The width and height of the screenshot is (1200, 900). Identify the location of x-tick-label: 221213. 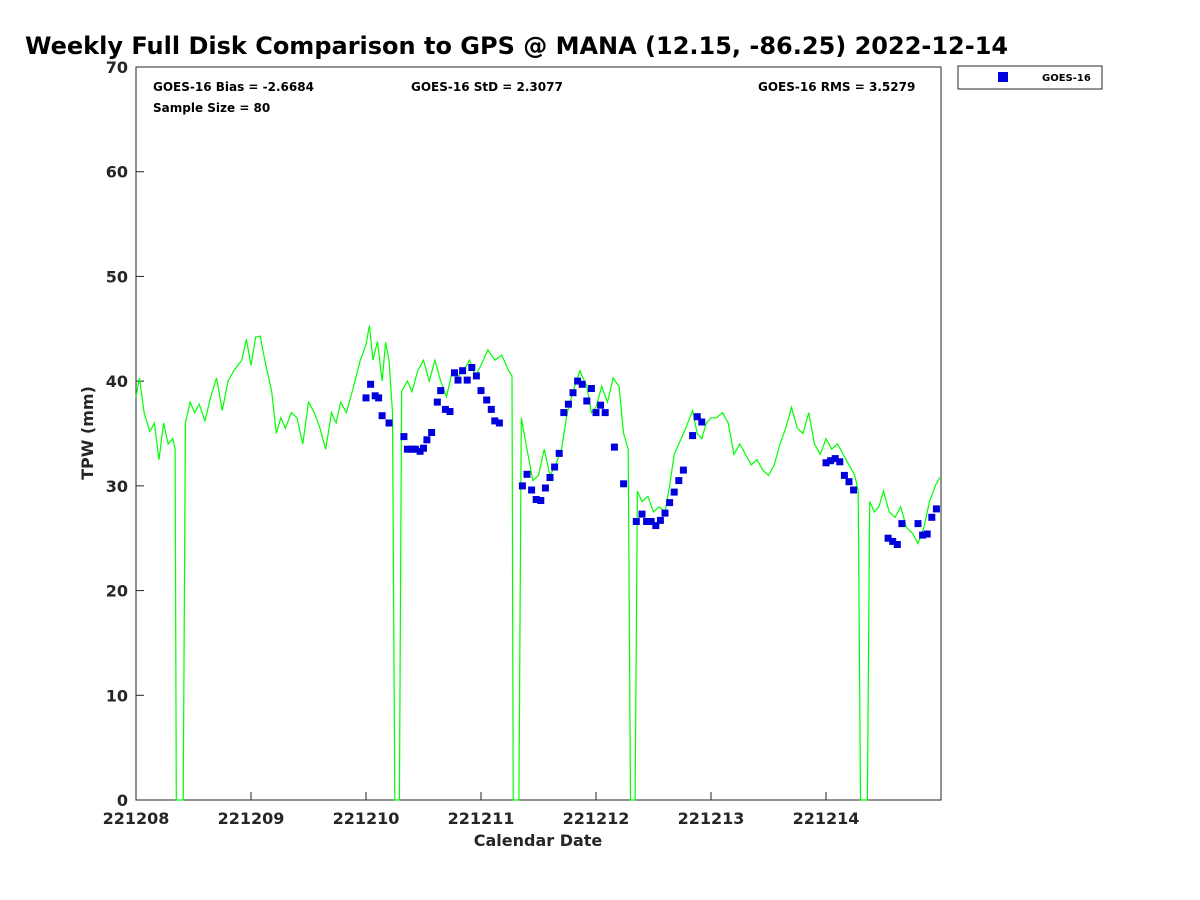
(711, 818).